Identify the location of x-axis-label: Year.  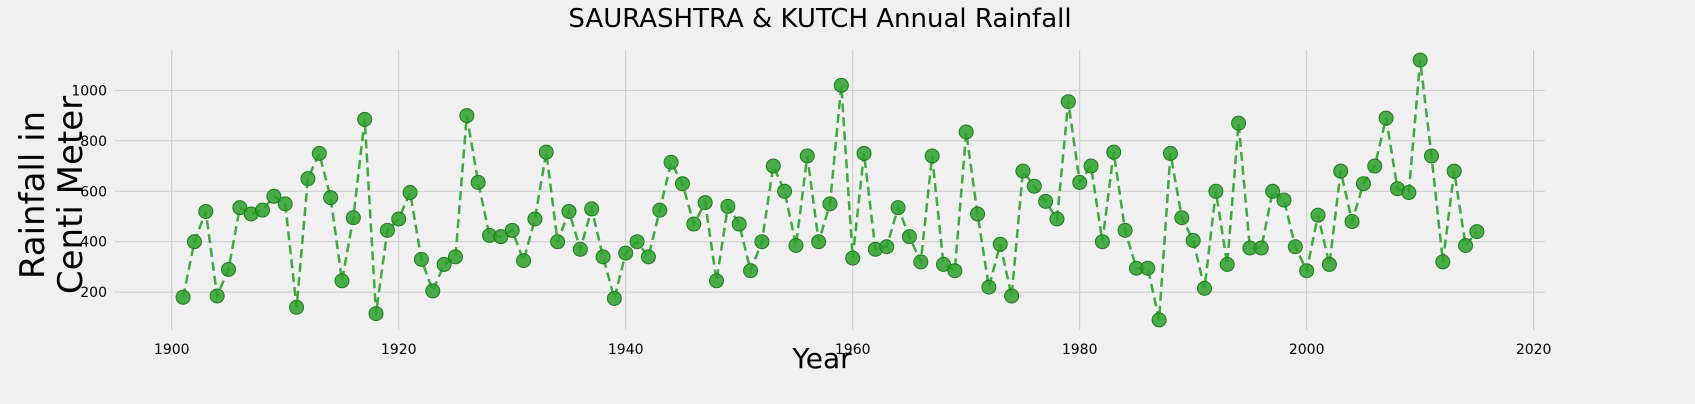
(821, 358).